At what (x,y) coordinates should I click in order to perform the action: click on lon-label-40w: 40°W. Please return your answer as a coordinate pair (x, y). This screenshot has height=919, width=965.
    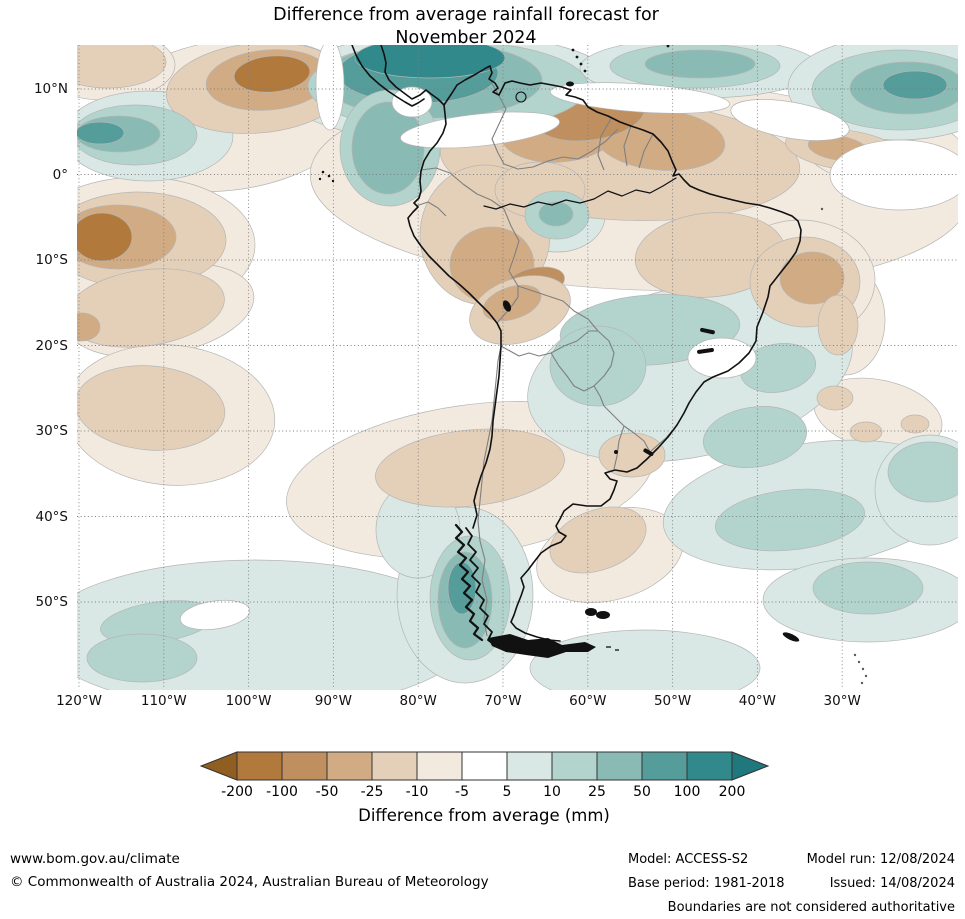
    Looking at the image, I should click on (757, 701).